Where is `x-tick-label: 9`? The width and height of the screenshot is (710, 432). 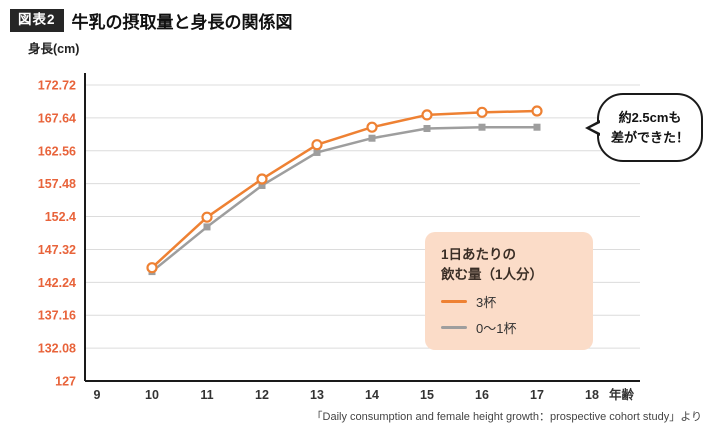
x-tick-label: 9 is located at coordinates (97, 395).